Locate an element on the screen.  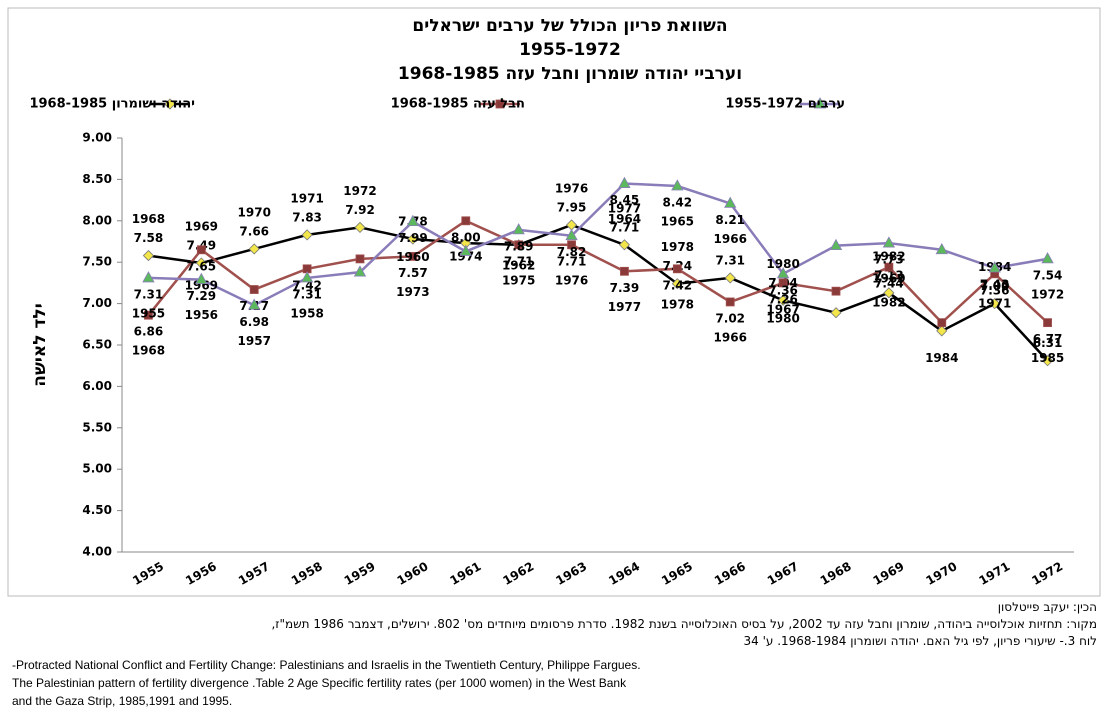
data-label-year: 1962 is located at coordinates (518, 265).